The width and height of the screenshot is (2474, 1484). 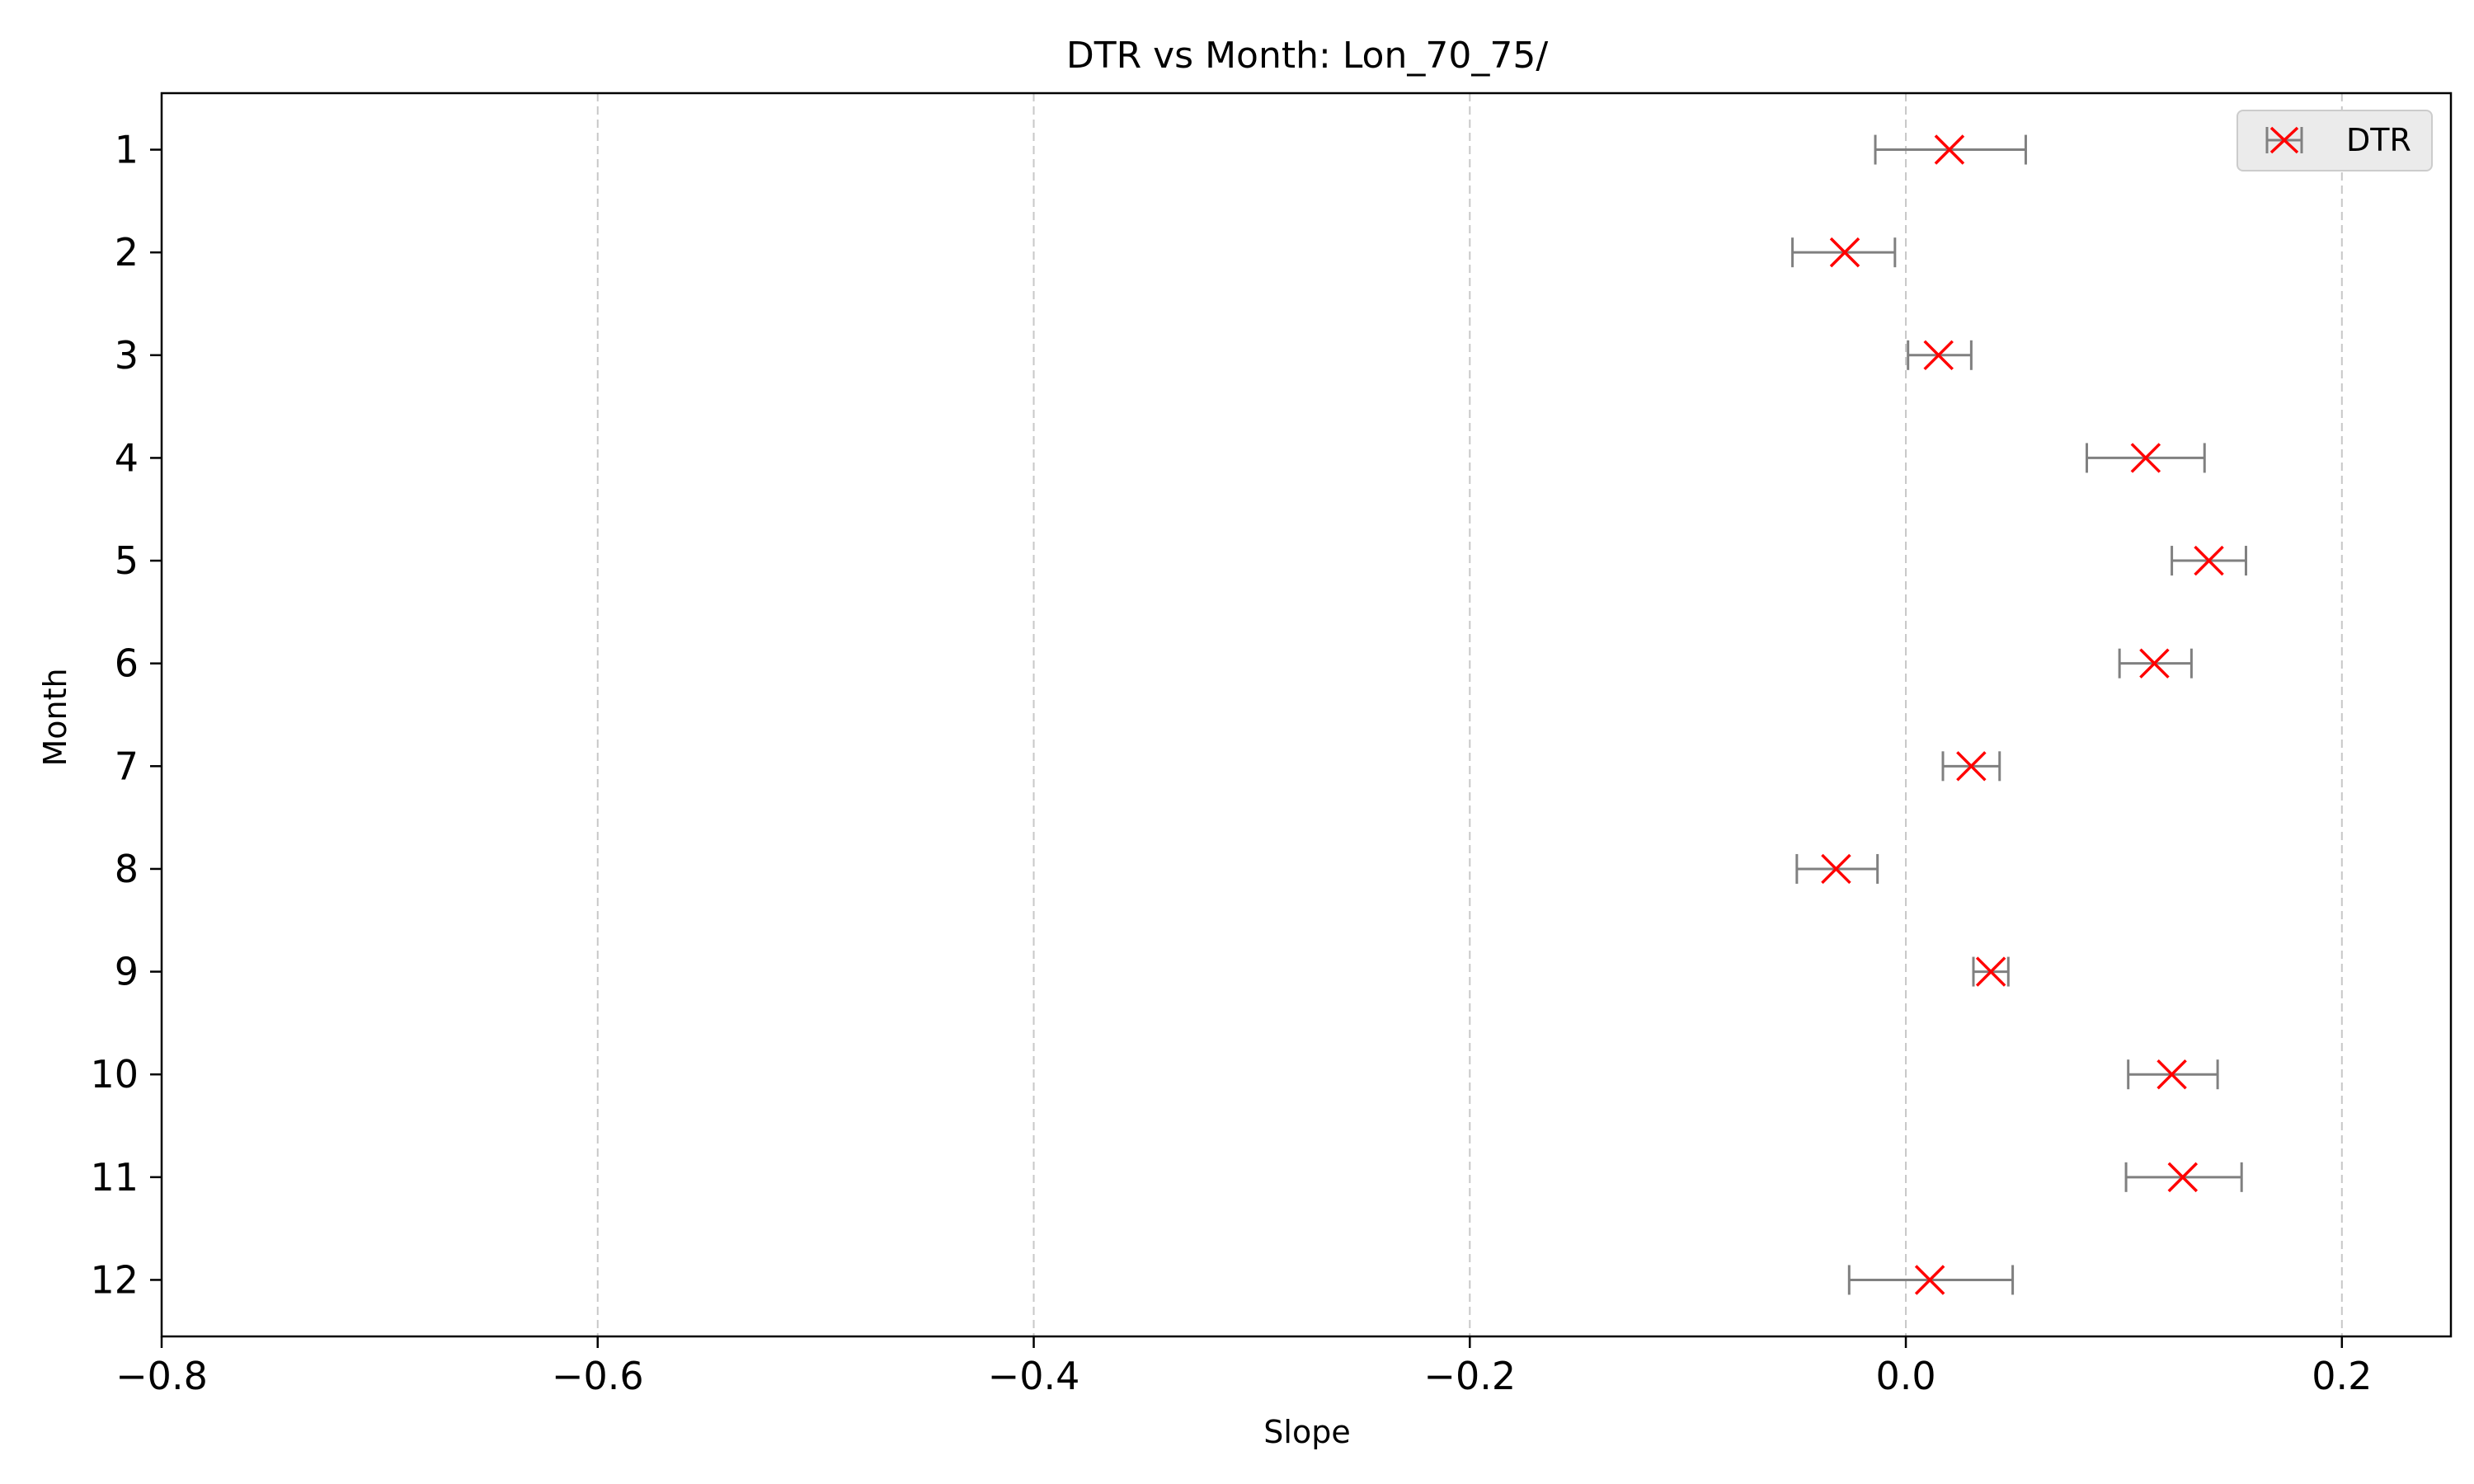 I want to click on x-tick-label: −0.2, so click(x=1469, y=1376).